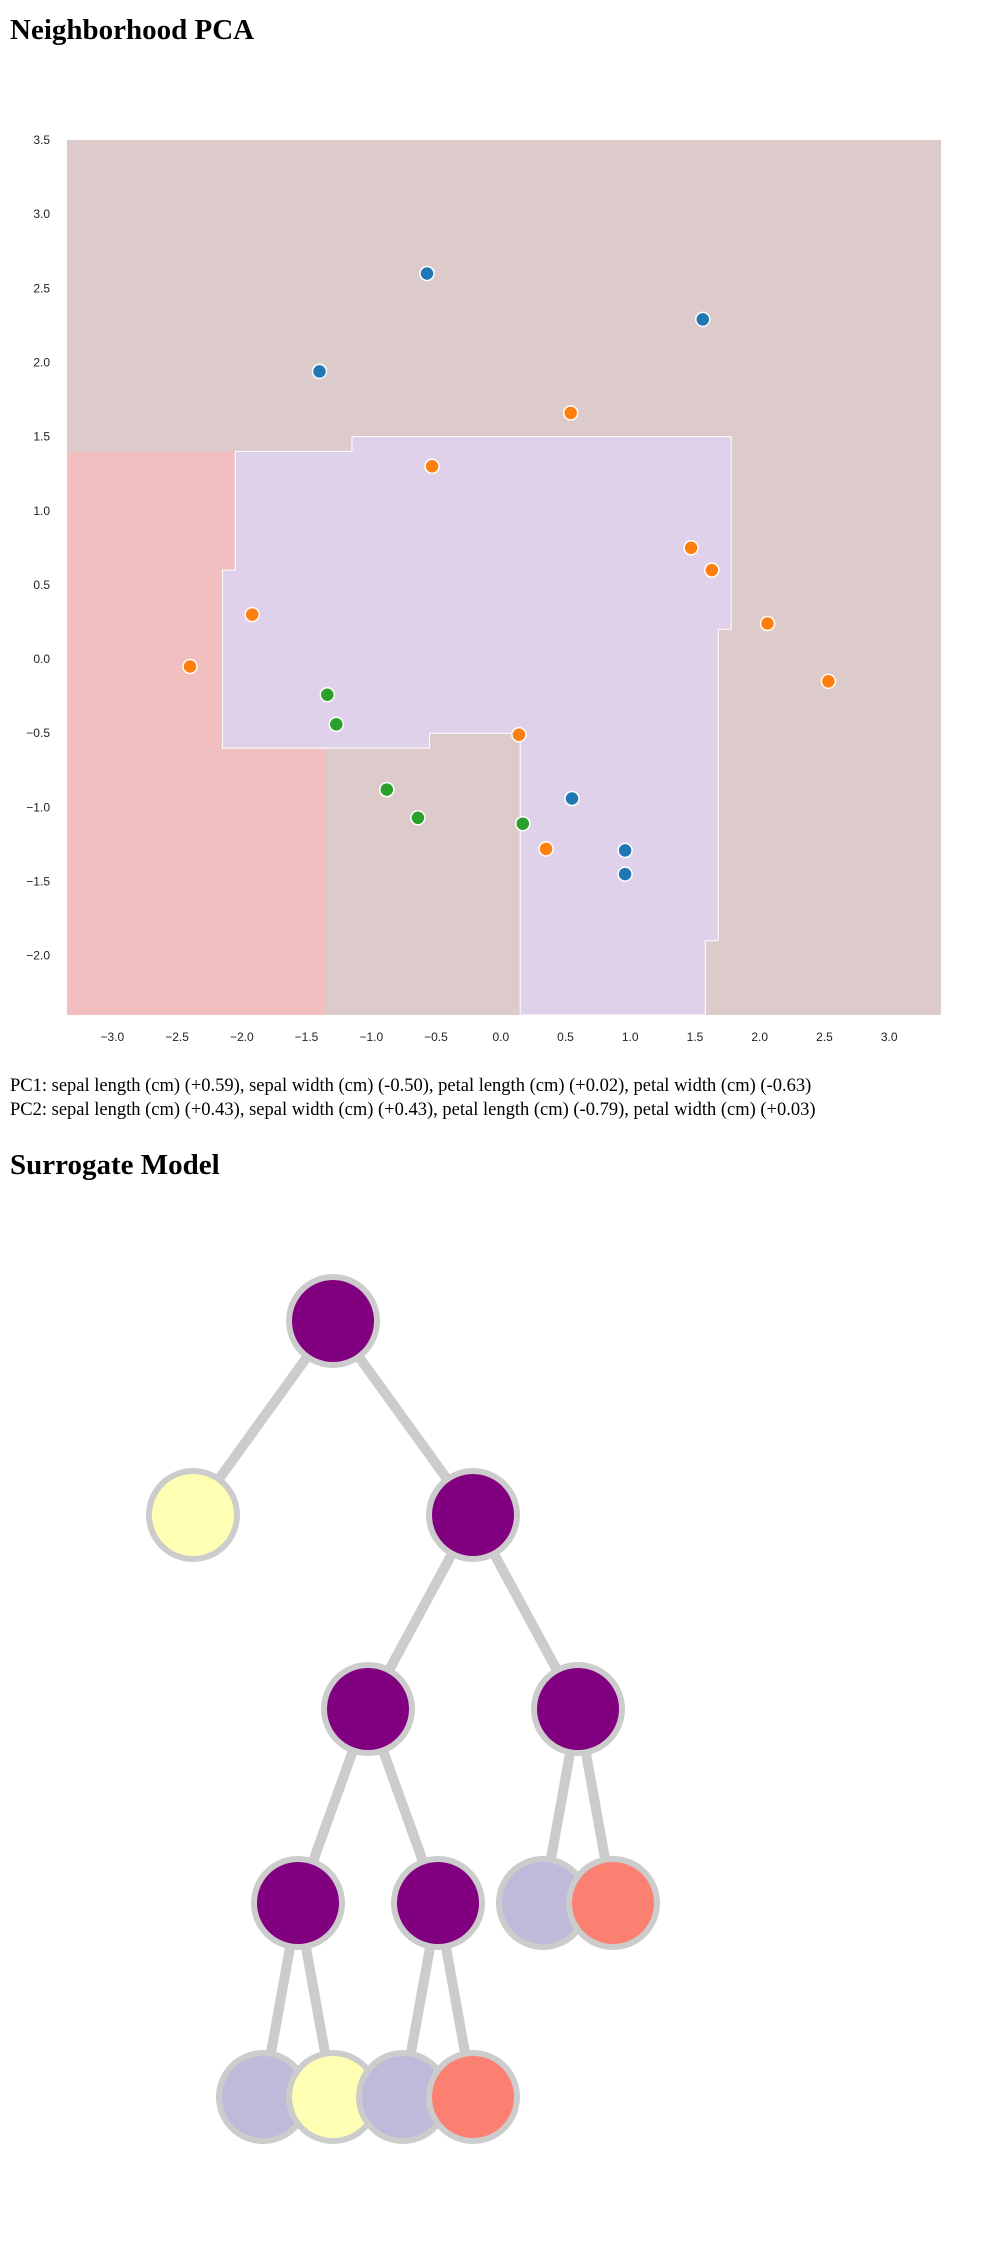  I want to click on x-tick-label: −1.0, so click(371, 1037).